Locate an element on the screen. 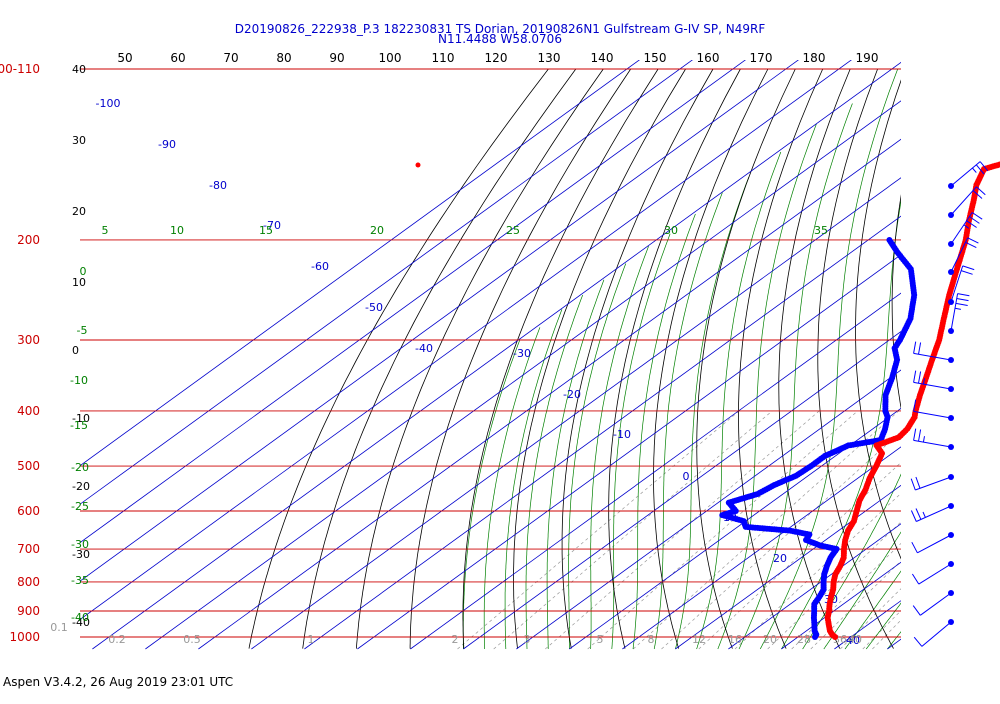  moist-adiabat-label: -5 is located at coordinates (82, 330).